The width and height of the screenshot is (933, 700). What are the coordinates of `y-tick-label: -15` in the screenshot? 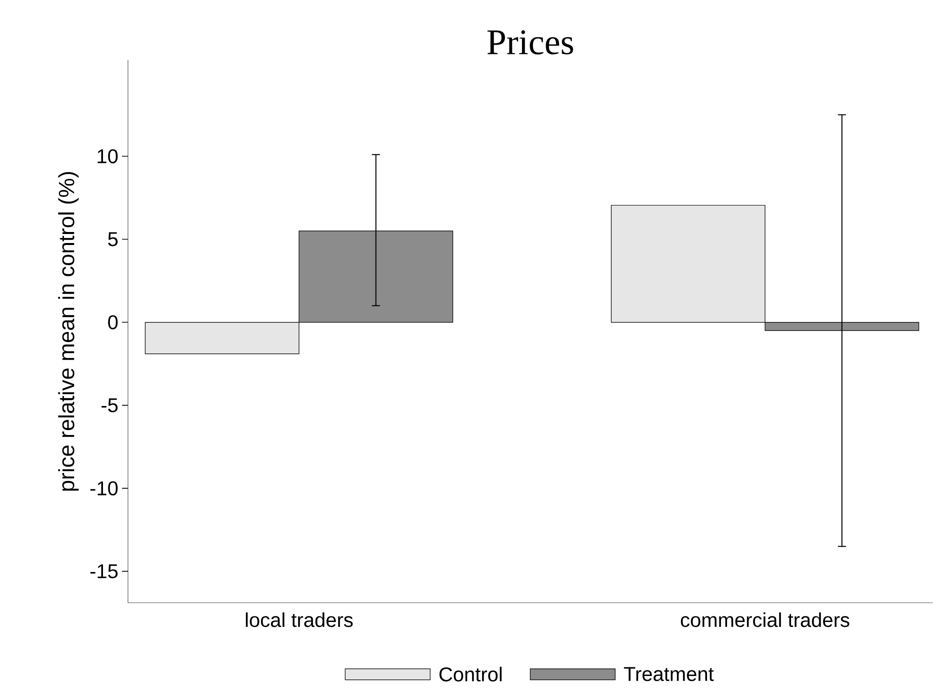 It's located at (104, 571).